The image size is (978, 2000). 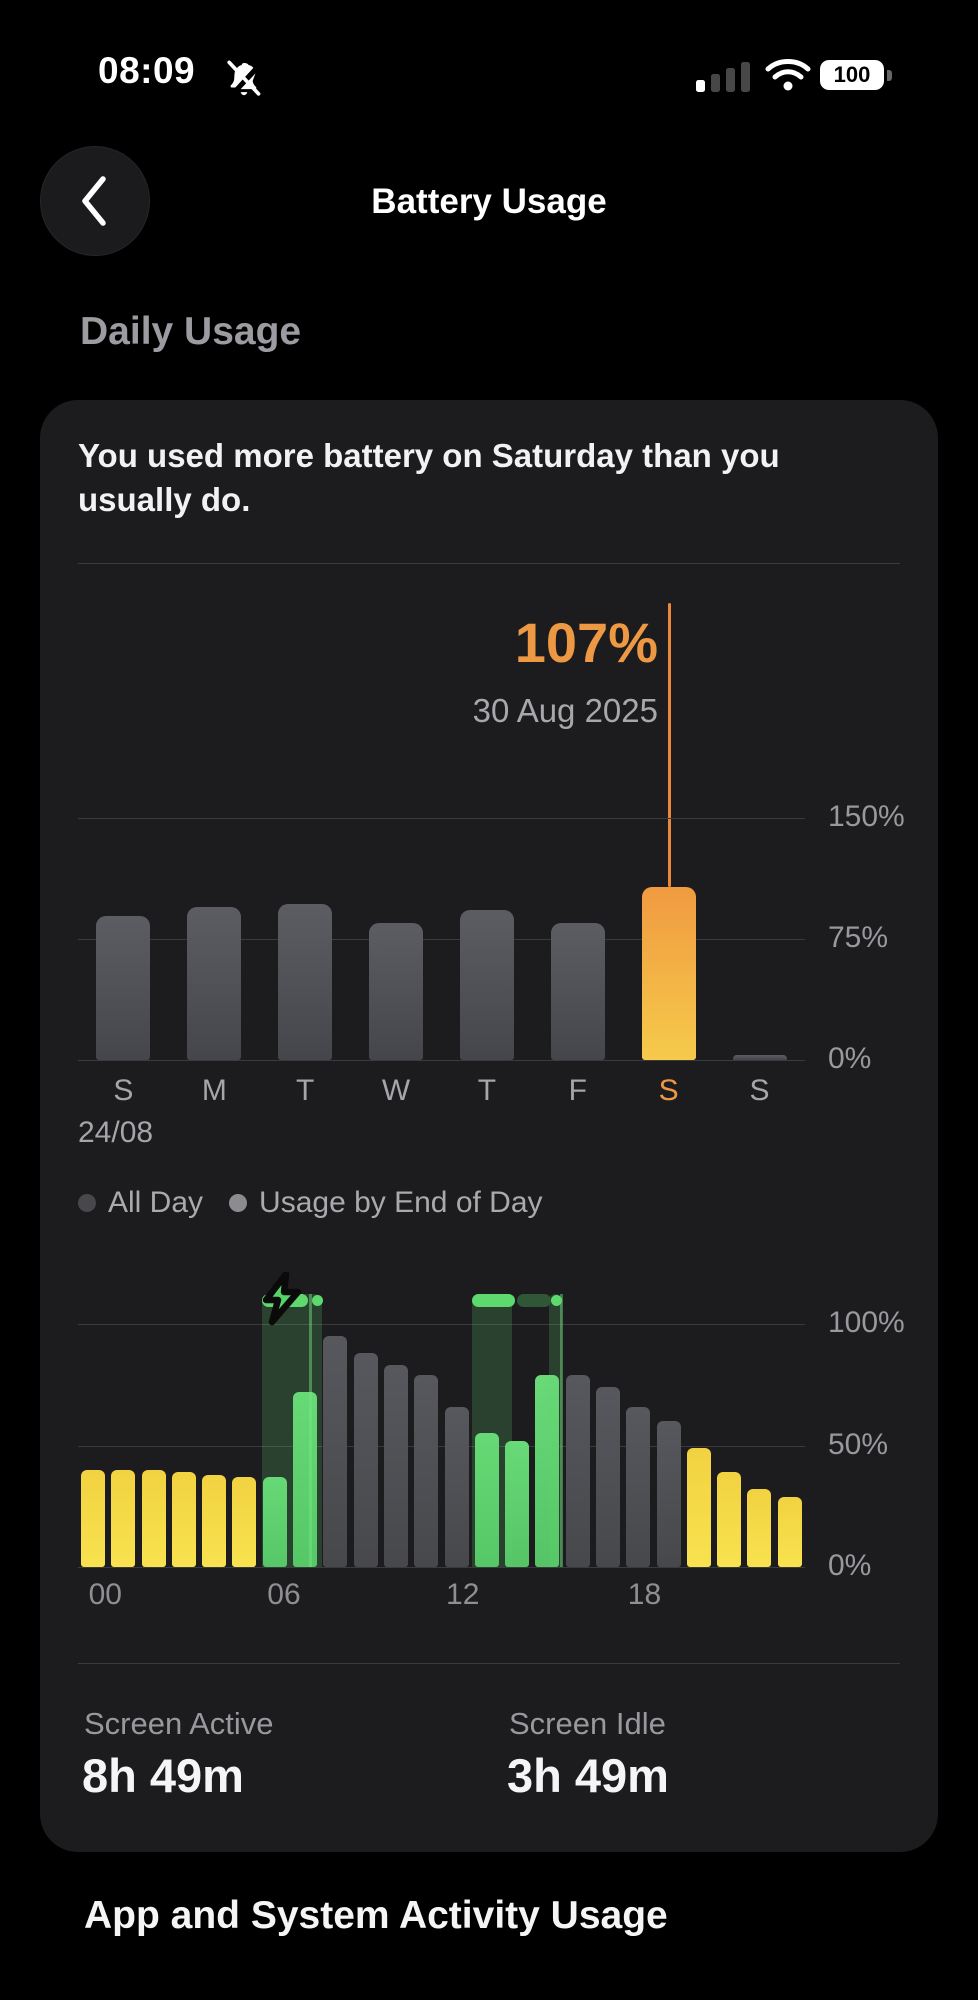 I want to click on battery-percent-text: 100, so click(x=852, y=74).